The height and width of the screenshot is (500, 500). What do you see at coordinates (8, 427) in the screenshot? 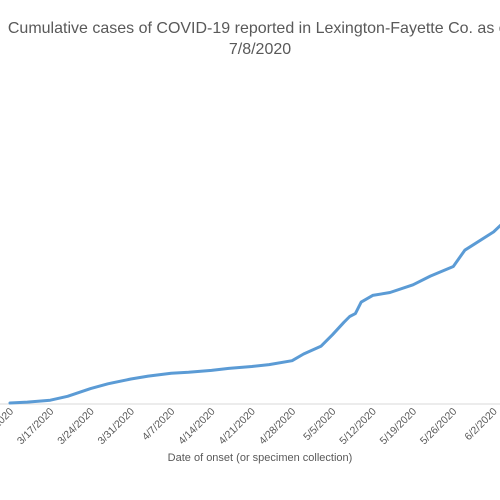
I see `x-tick-label: 3/10/2020` at bounding box center [8, 427].